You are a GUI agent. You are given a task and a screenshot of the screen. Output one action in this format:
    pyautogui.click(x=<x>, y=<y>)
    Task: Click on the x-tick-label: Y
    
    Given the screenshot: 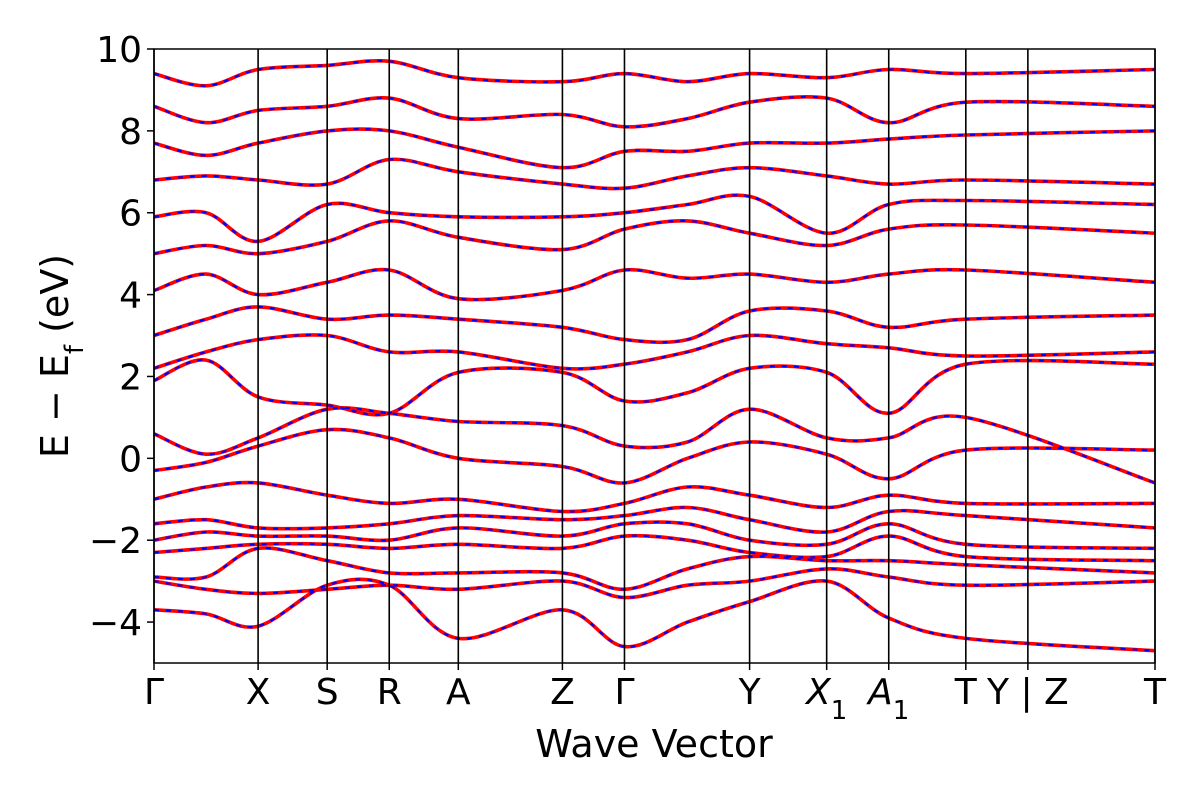 What is the action you would take?
    pyautogui.click(x=750, y=692)
    